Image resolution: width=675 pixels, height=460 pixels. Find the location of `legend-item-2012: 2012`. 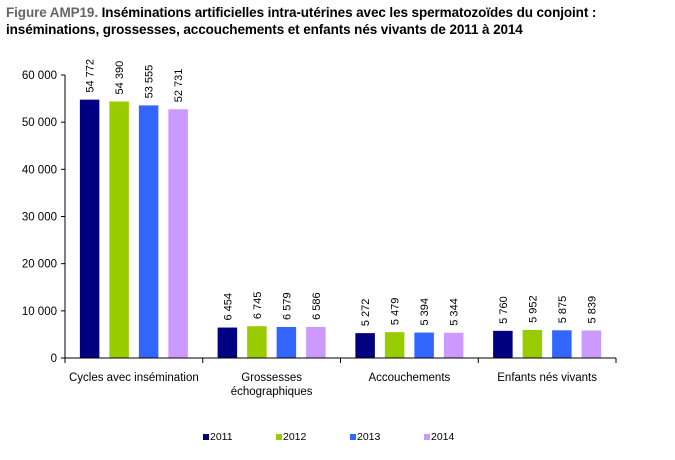

legend-item-2012: 2012 is located at coordinates (291, 437).